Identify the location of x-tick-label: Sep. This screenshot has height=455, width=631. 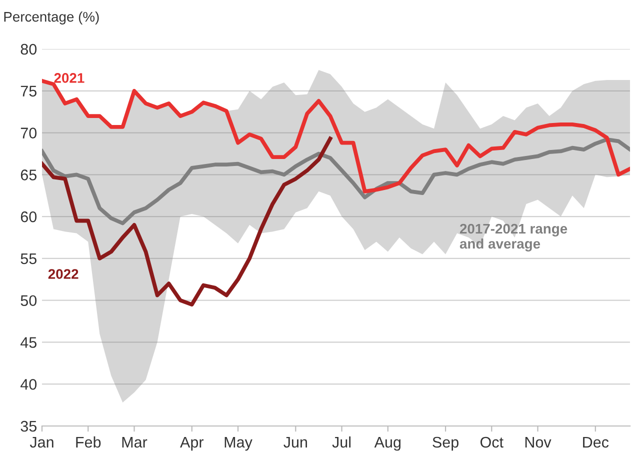
(445, 443).